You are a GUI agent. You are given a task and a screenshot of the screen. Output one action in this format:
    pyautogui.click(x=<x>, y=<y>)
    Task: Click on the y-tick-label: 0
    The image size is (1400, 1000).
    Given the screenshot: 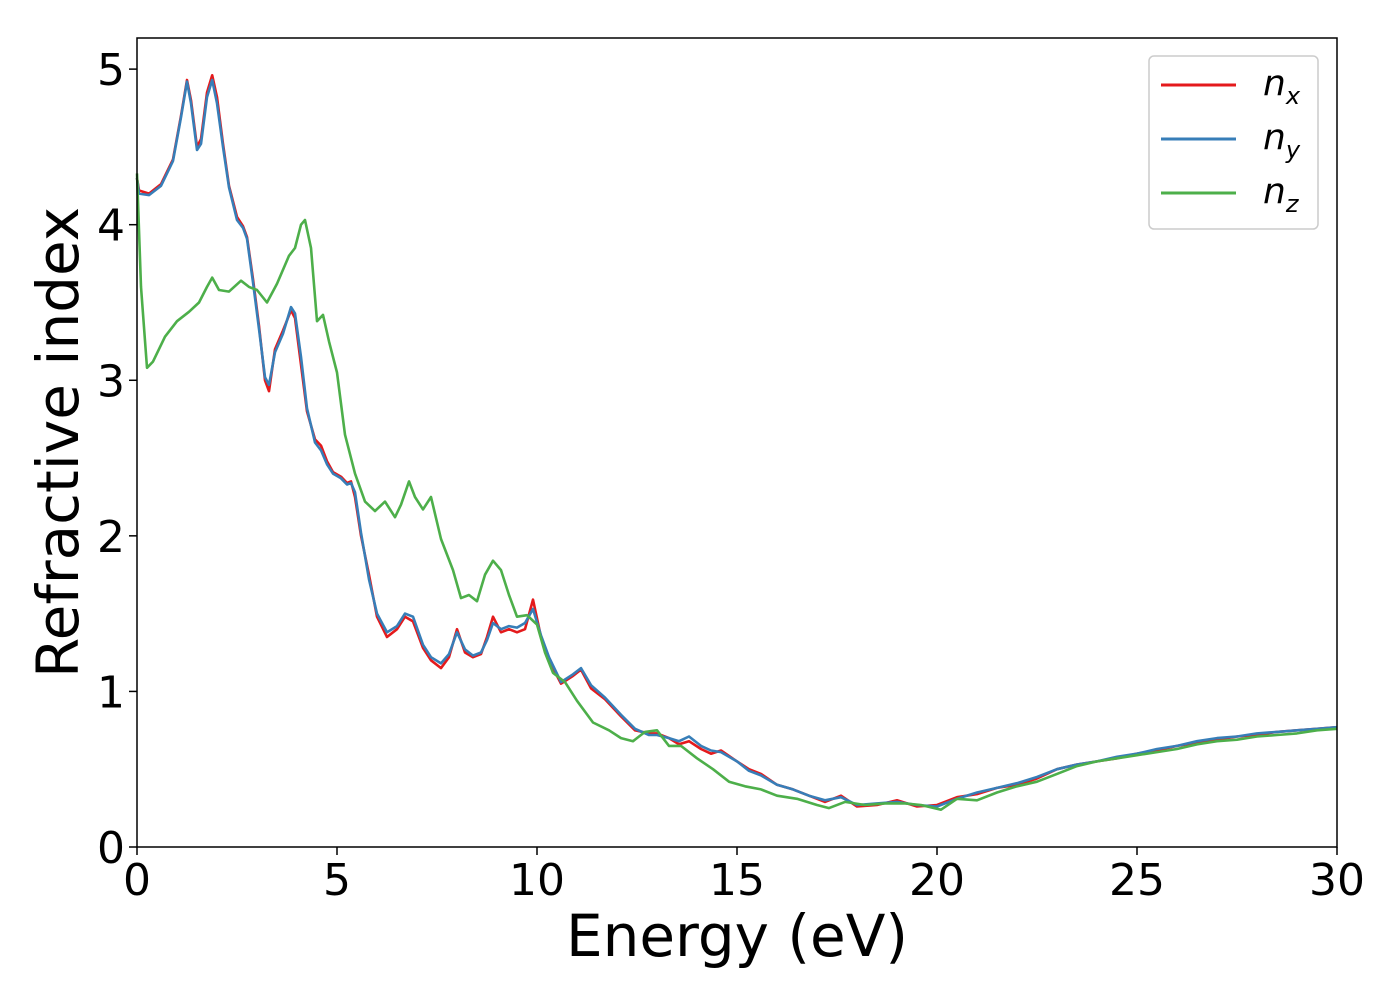 What is the action you would take?
    pyautogui.click(x=111, y=848)
    